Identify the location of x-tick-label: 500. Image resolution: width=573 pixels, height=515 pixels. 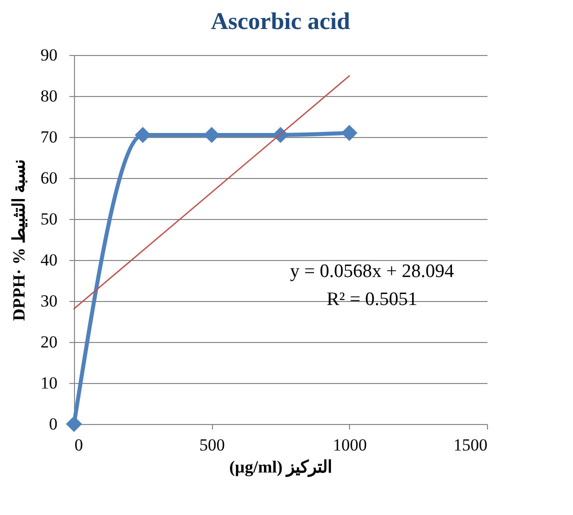
(212, 445).